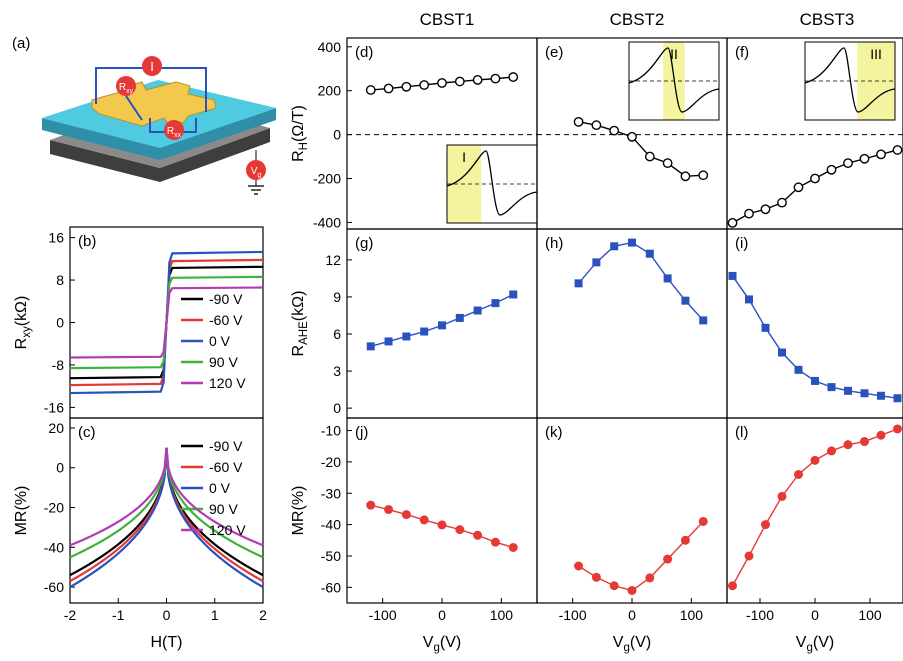 Image resolution: width=903 pixels, height=661 pixels. I want to click on column-titles: CBST1 CBST2 CBST3, so click(637, 19).